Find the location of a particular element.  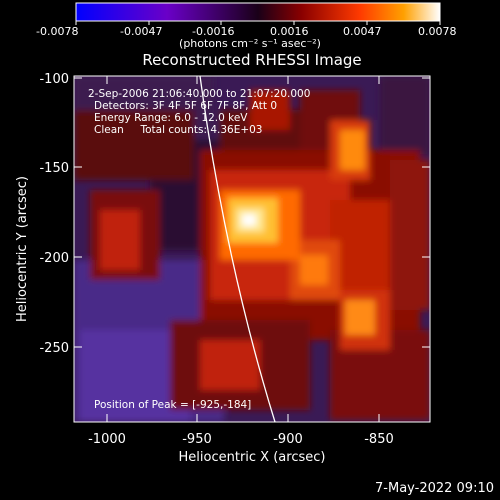

x-tick-label: -900 is located at coordinates (288, 439).